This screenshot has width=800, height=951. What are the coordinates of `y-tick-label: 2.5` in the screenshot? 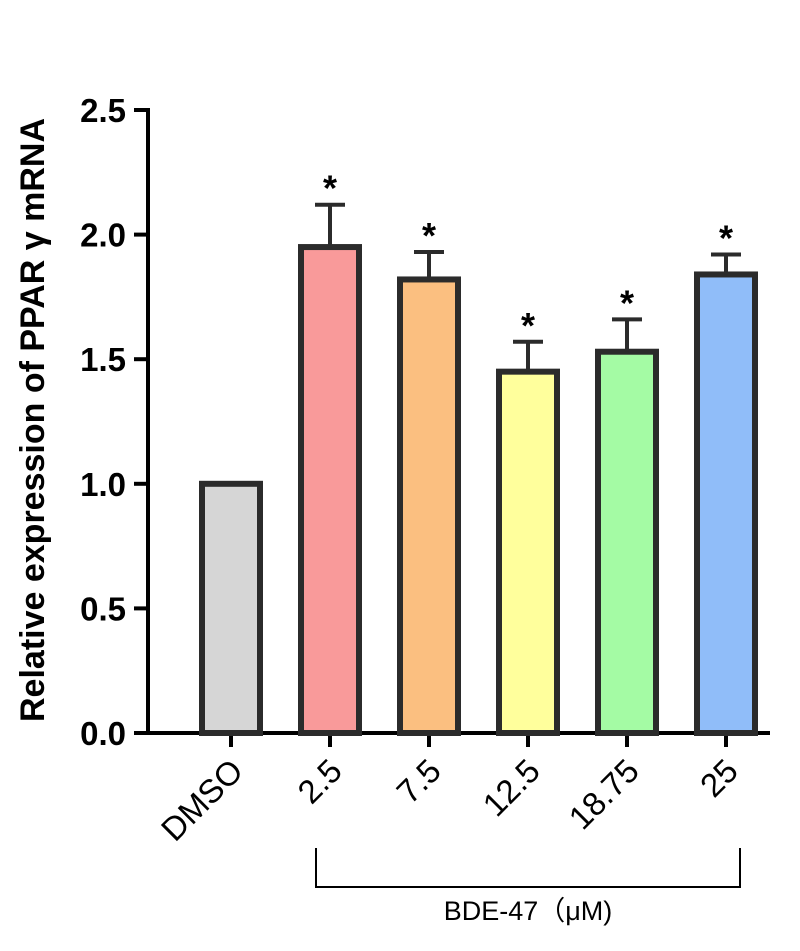 It's located at (103, 110).